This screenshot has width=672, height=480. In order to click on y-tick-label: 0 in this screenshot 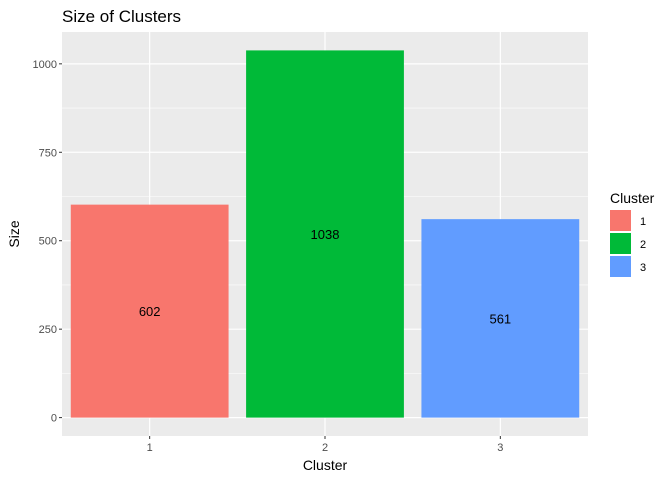, I will do `click(54, 419)`.